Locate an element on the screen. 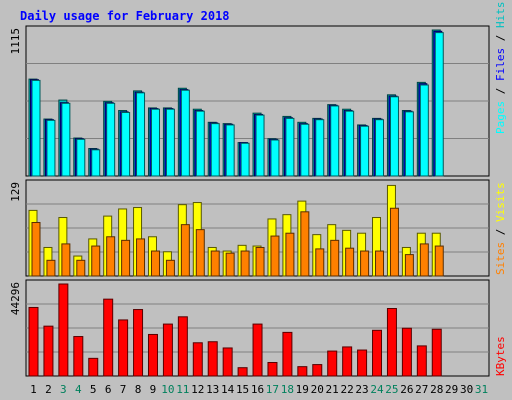  legend-entry: Pages is located at coordinates (500, 117).